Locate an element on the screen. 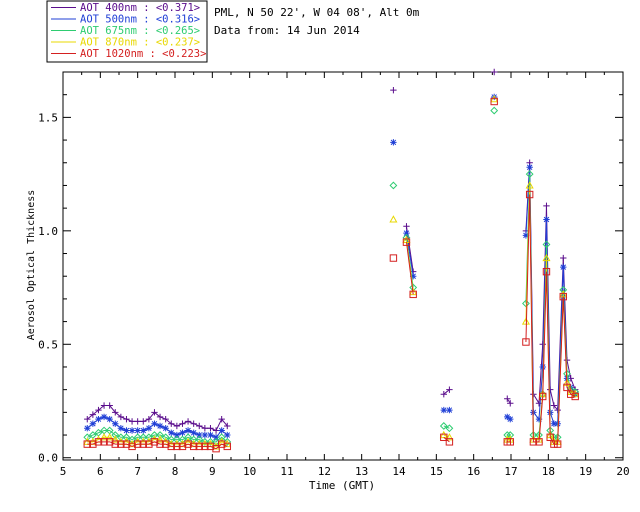 This screenshot has height=512, width=640. x-tick-label: 13 is located at coordinates (361, 471).